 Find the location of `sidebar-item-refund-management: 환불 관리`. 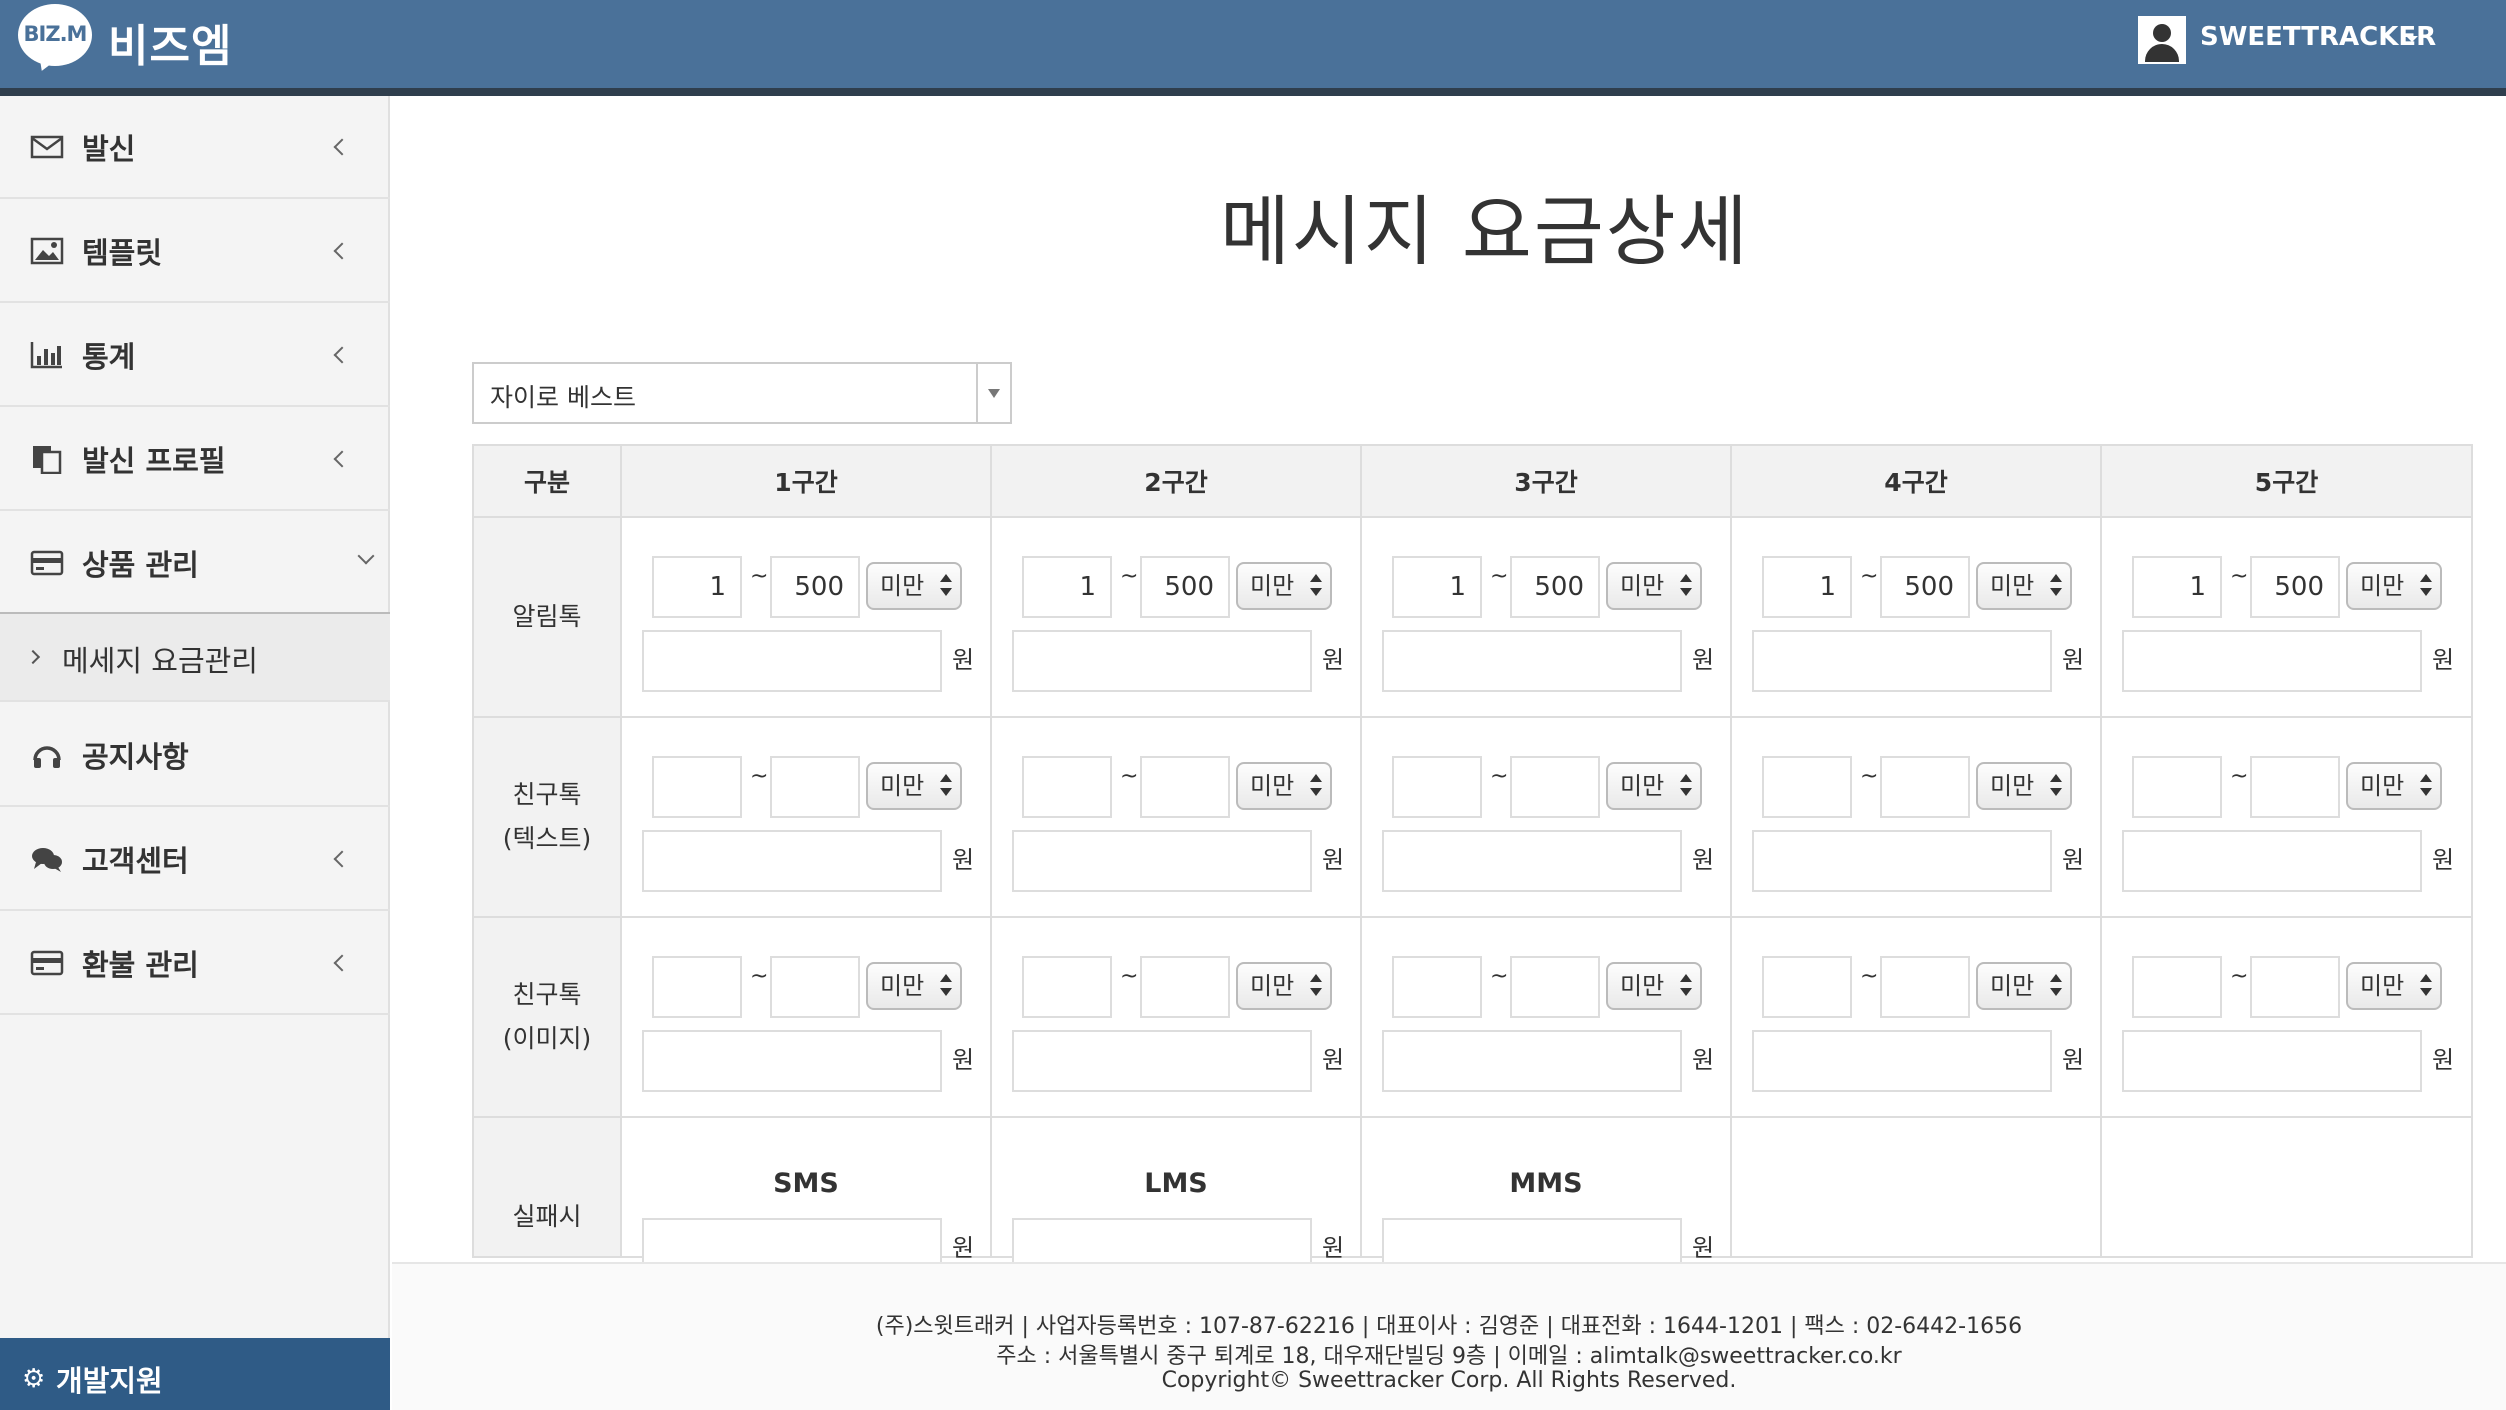

sidebar-item-refund-management: 환불 관리 is located at coordinates (195, 963).